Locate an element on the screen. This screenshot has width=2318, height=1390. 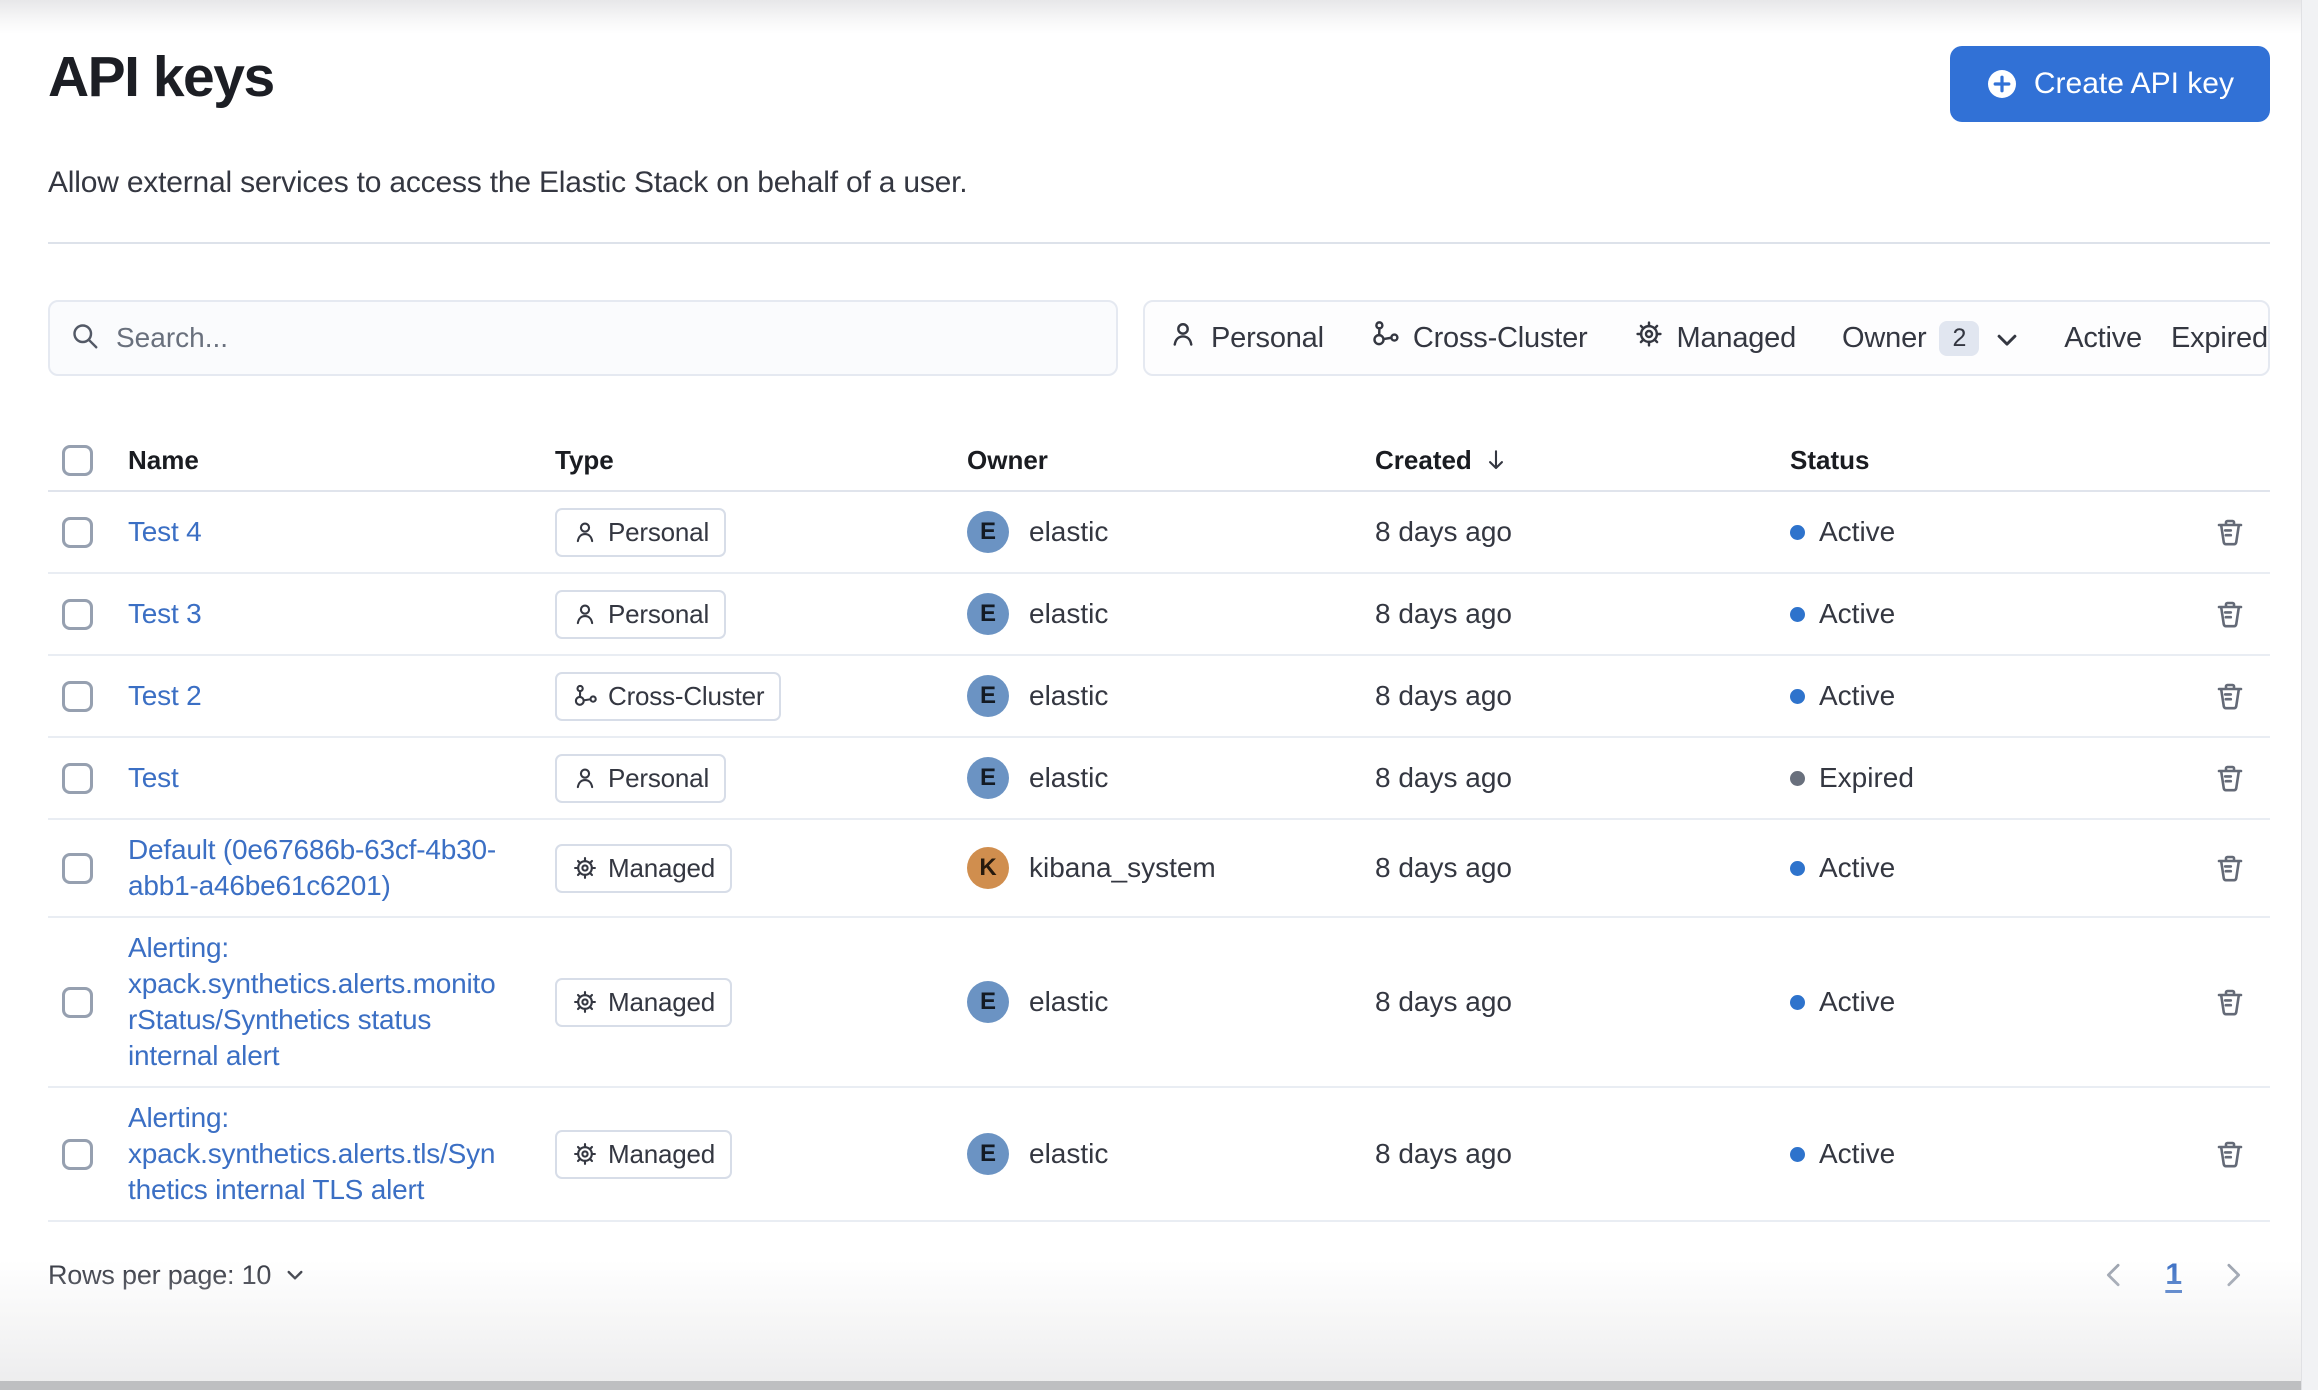
search-input is located at coordinates (606, 338).